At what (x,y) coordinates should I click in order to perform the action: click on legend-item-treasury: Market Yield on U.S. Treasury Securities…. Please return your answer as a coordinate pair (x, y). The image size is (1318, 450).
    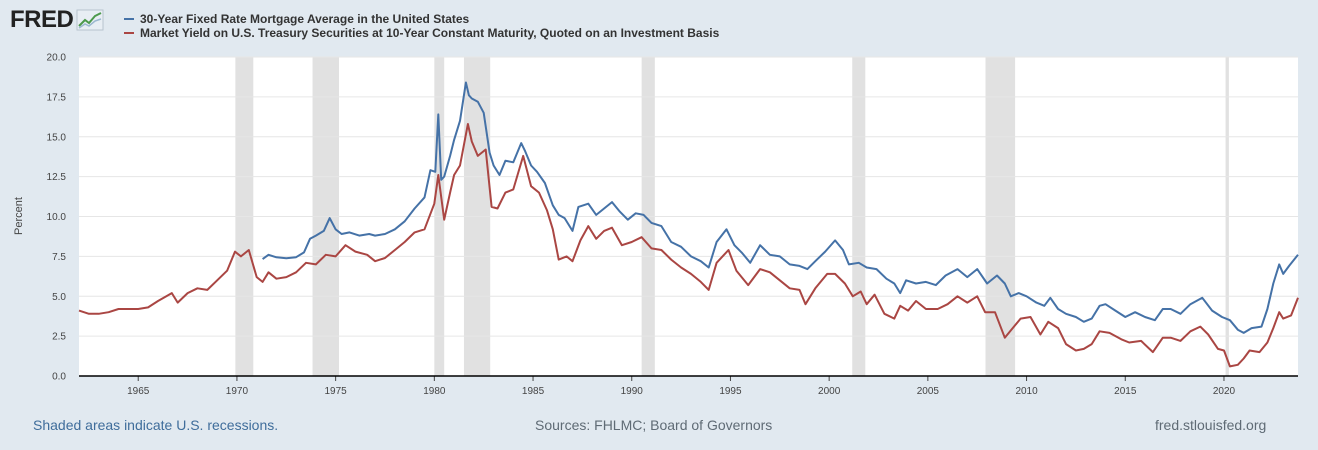
    Looking at the image, I should click on (421, 33).